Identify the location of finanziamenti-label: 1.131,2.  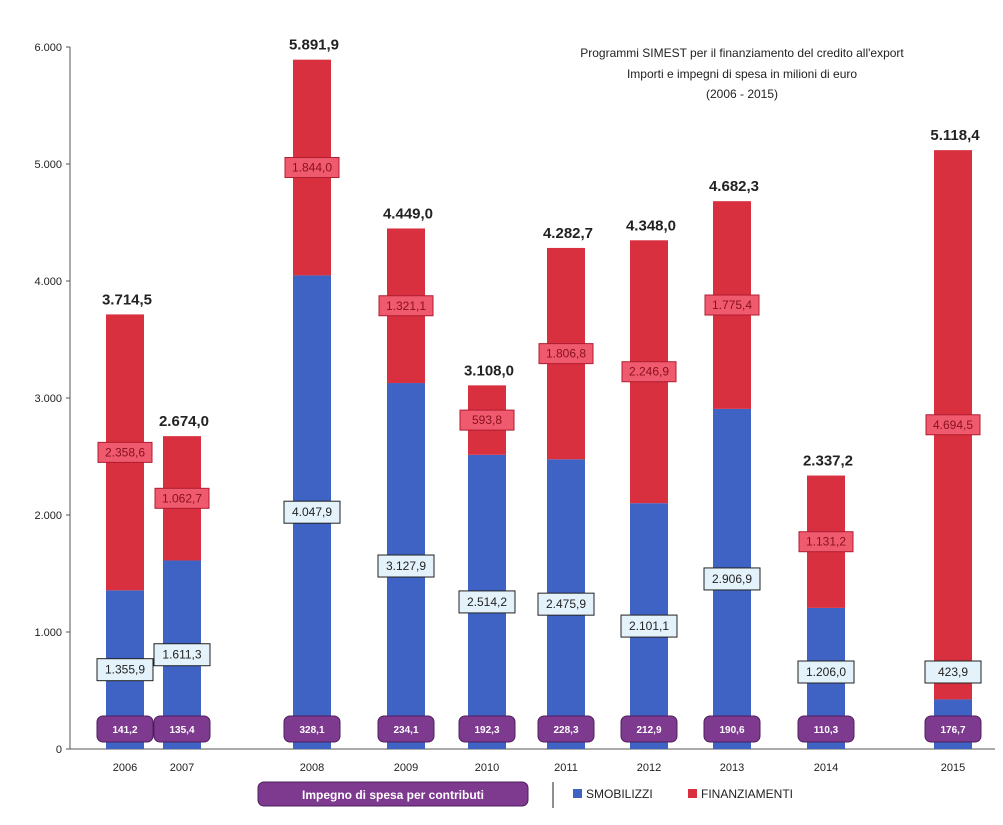
(826, 542).